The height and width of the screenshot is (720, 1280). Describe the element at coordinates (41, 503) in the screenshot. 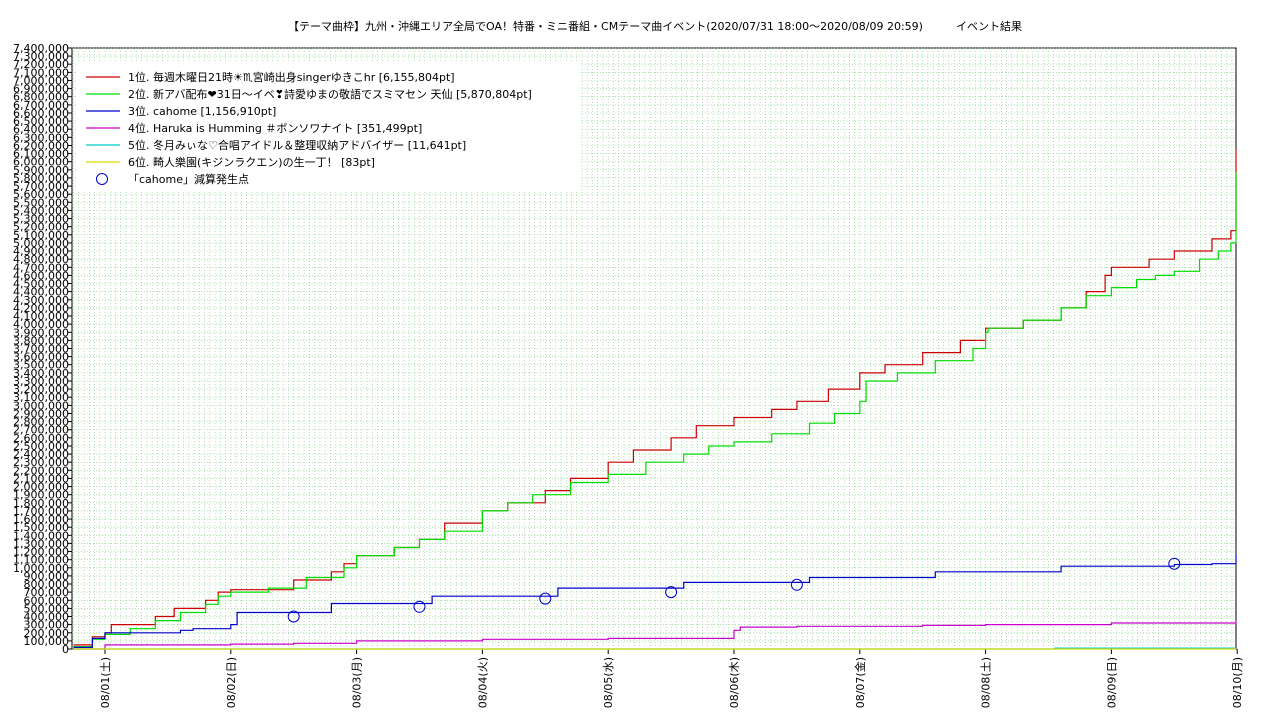

I see `y-tick-label: 1,800,000` at that location.